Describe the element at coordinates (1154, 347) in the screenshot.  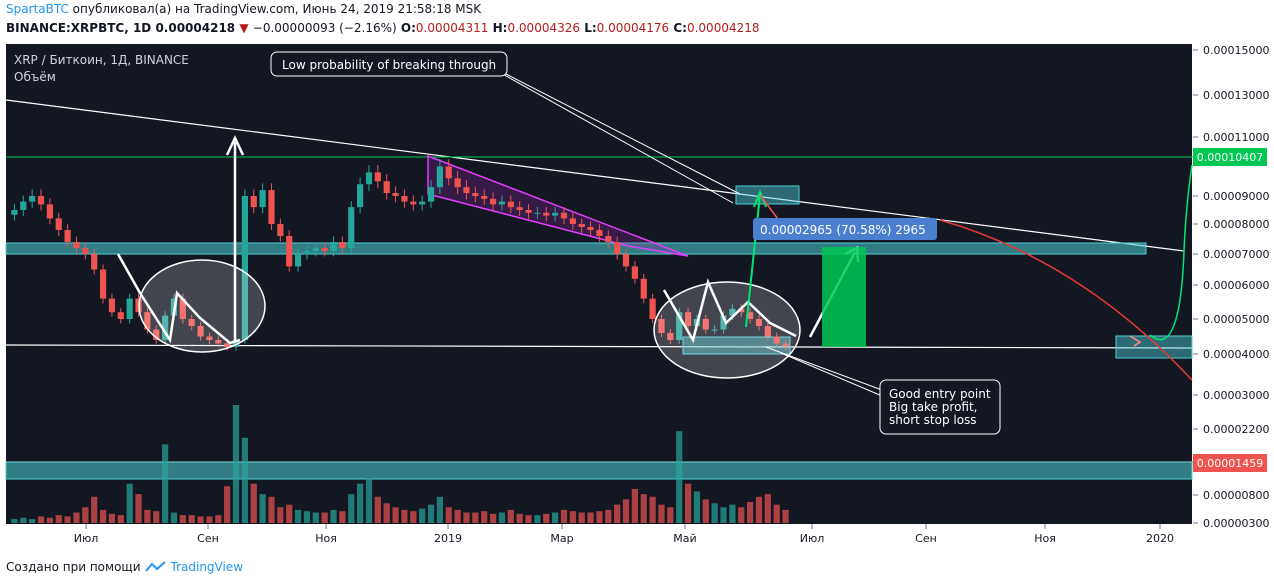
I see `future-zone` at that location.